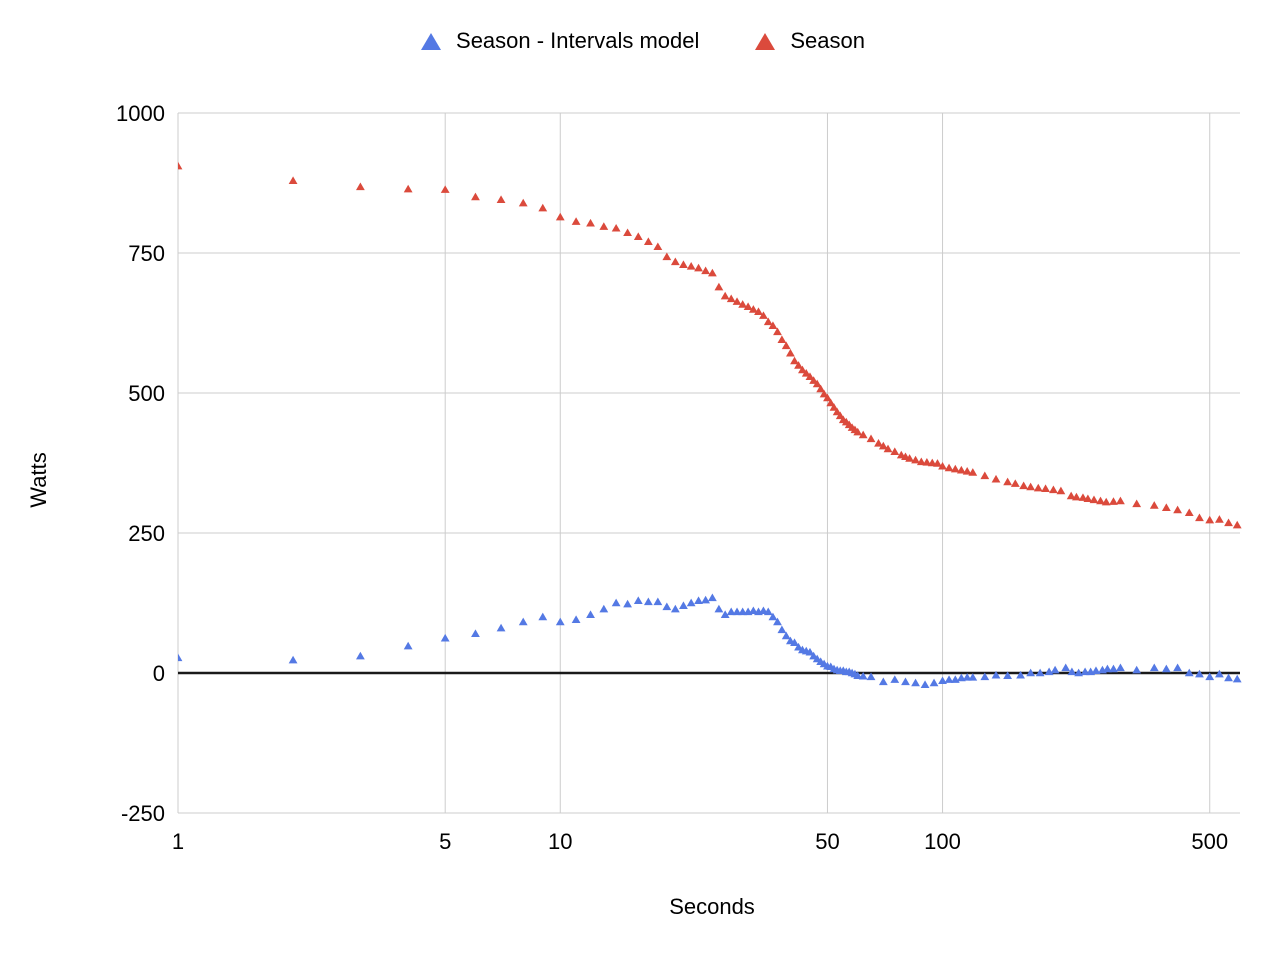 The height and width of the screenshot is (967, 1286). I want to click on x-tick-label: 5, so click(445, 841).